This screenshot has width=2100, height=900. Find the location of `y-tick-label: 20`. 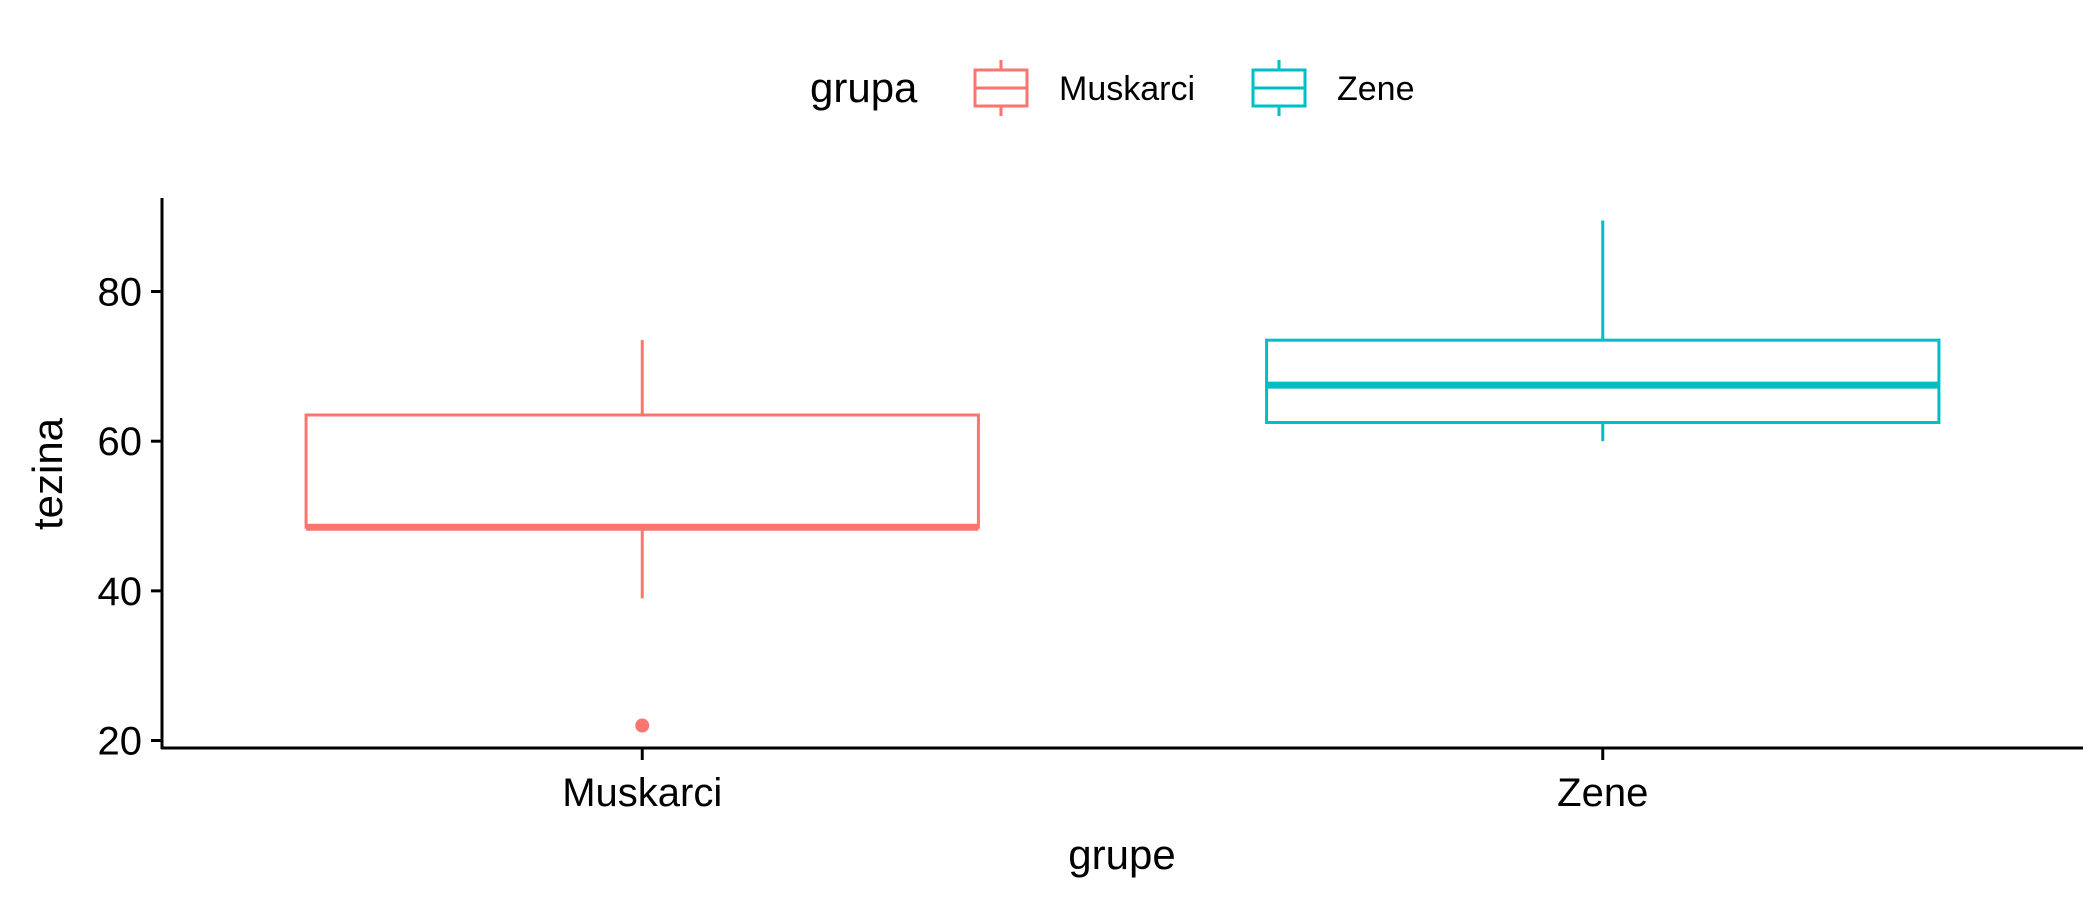

y-tick-label: 20 is located at coordinates (120, 742).